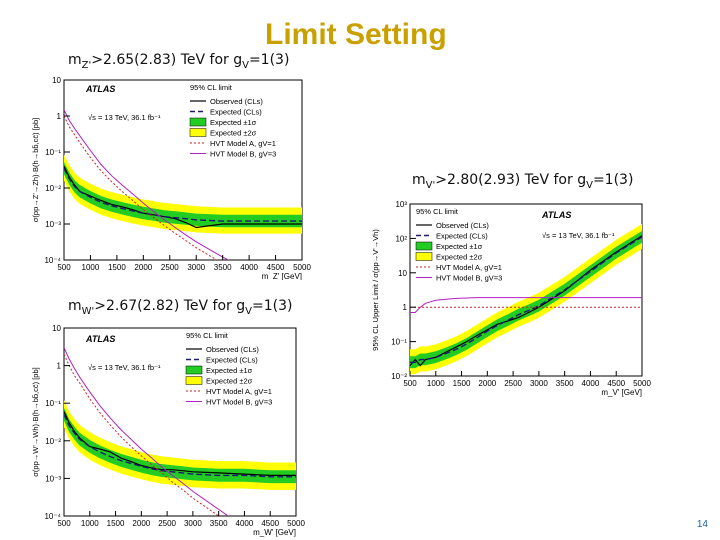 This screenshot has width=720, height=540. What do you see at coordinates (702, 524) in the screenshot?
I see `page-number: 14` at bounding box center [702, 524].